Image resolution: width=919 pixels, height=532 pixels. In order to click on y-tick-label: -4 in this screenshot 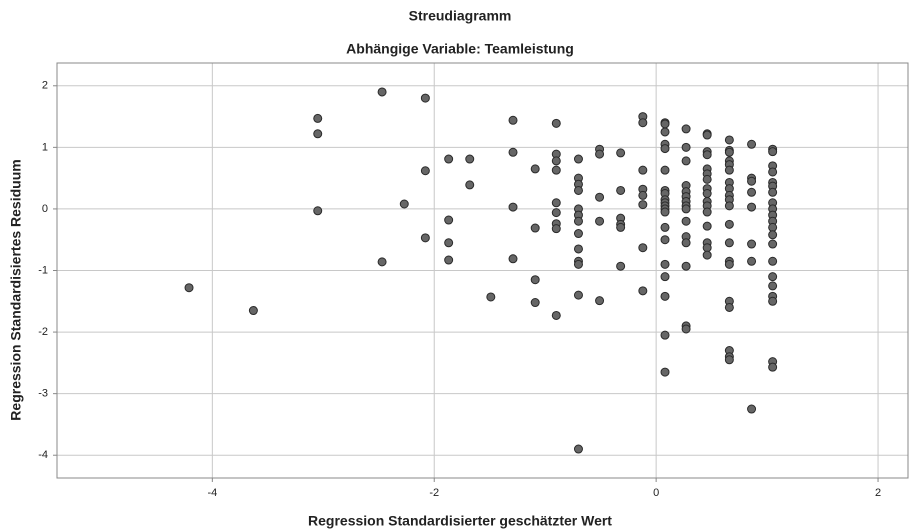, I will do `click(43, 455)`.